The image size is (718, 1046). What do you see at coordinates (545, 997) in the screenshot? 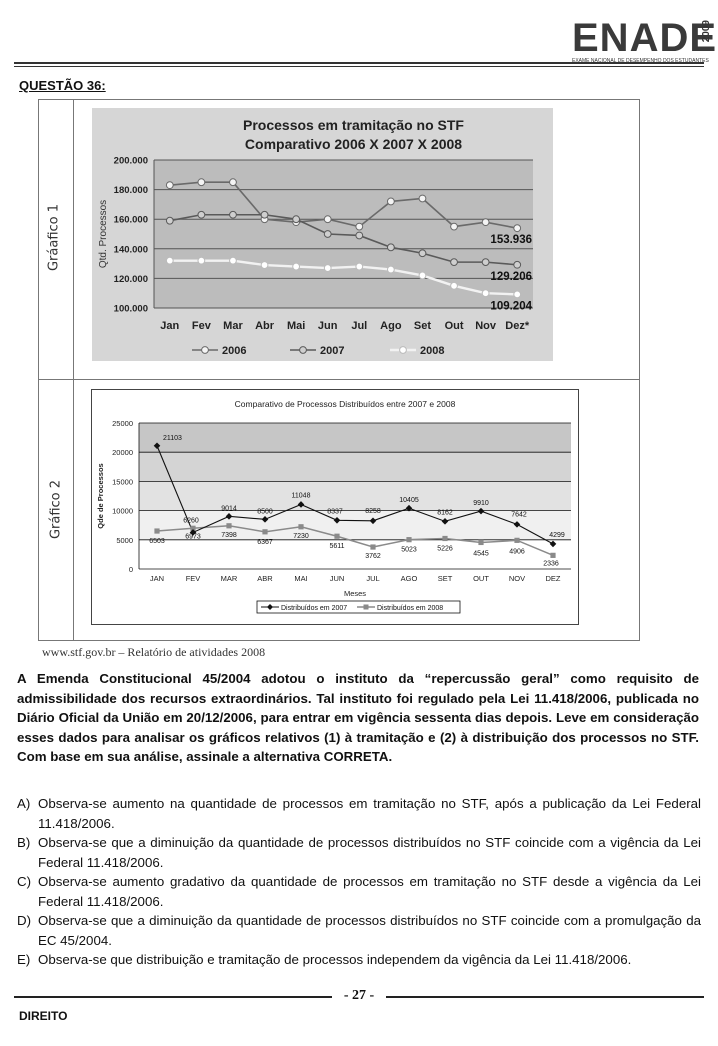
I see `footer-rule-right` at bounding box center [545, 997].